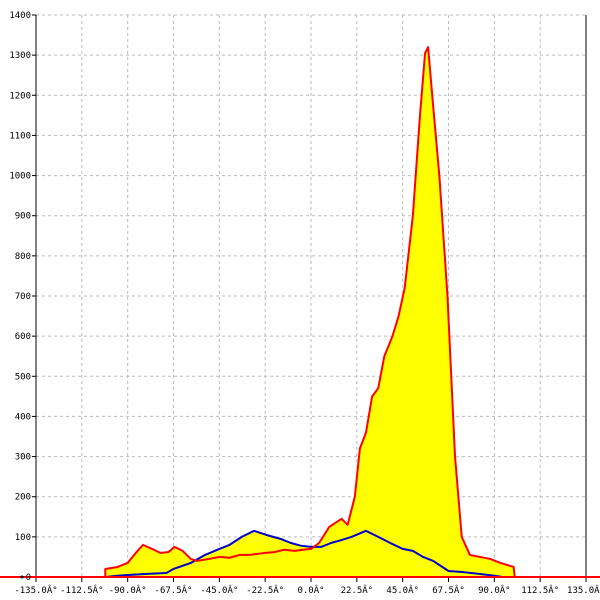 The height and width of the screenshot is (600, 600). What do you see at coordinates (20, 16) in the screenshot?
I see `y-tick-label: 1400` at bounding box center [20, 16].